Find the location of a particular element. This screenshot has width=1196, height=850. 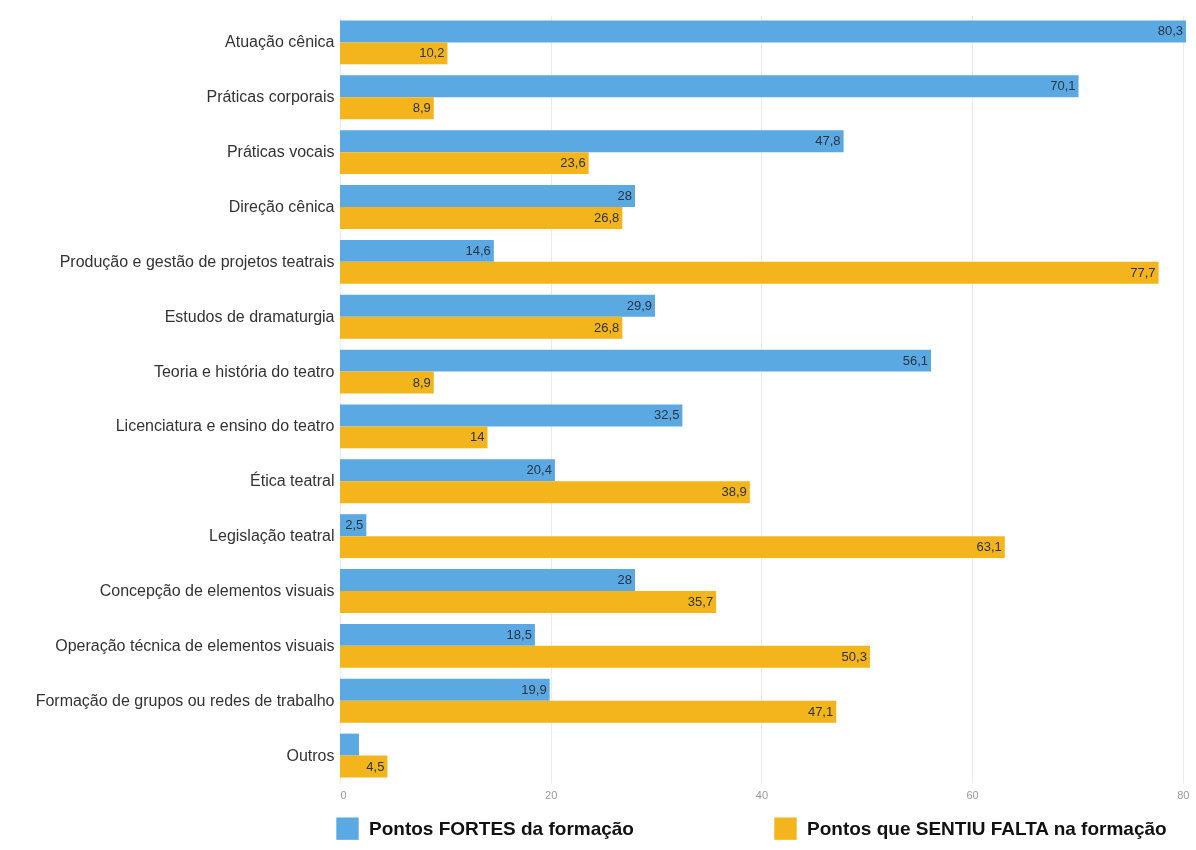

data-label: 29,9 is located at coordinates (639, 305).